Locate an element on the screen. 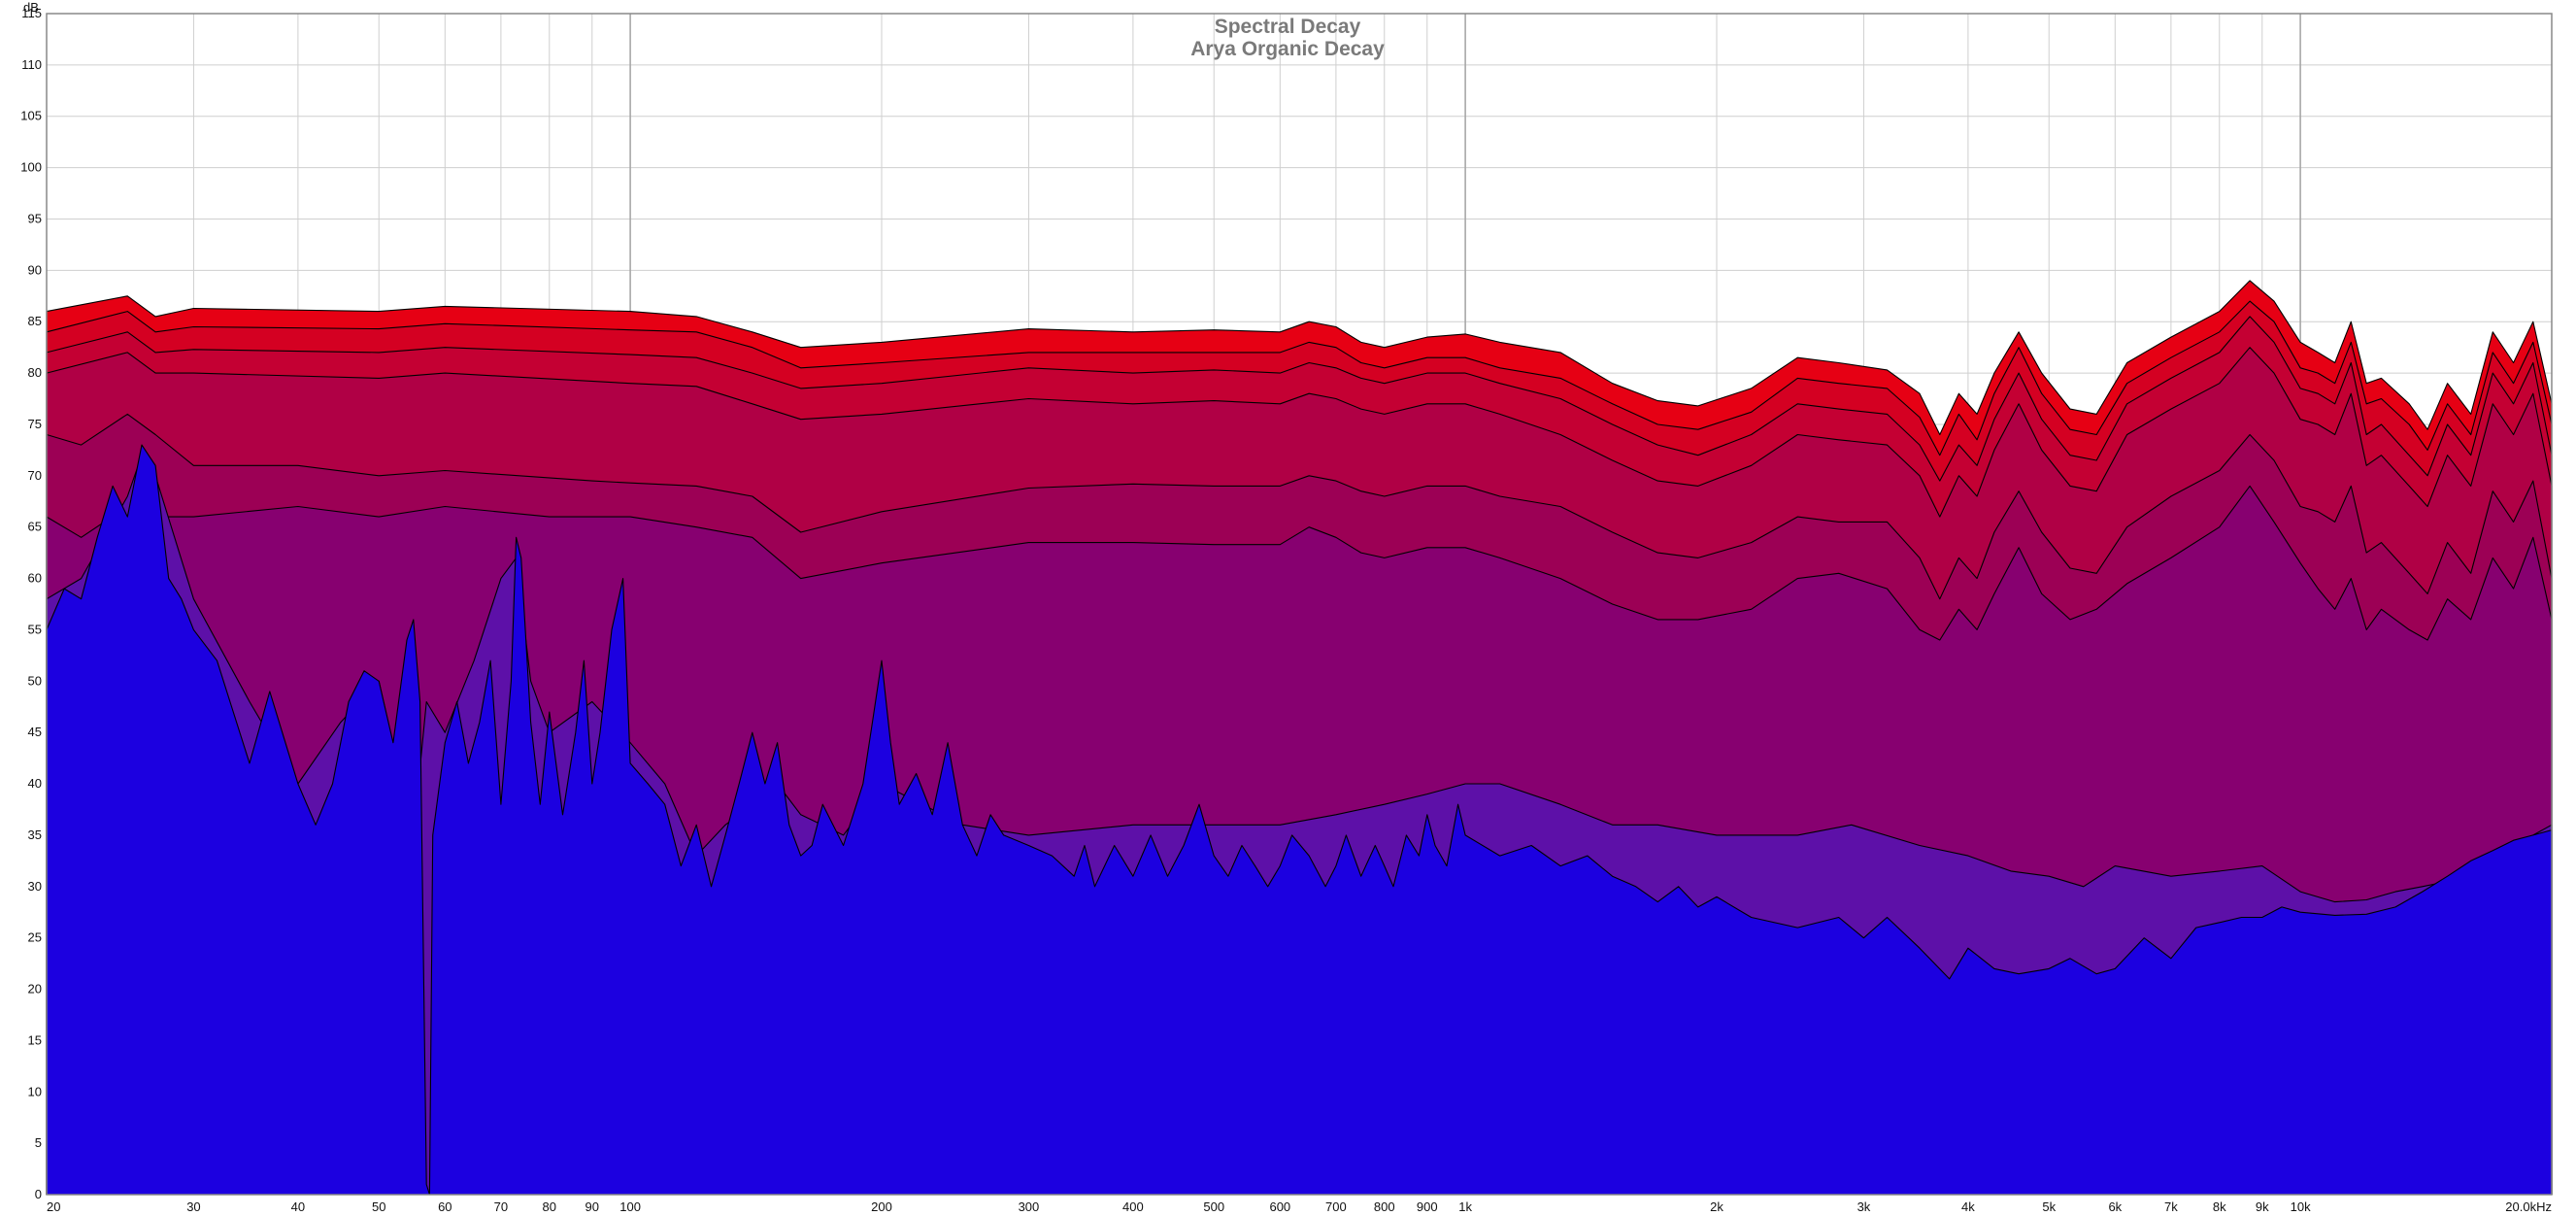 This screenshot has width=2576, height=1216. x-tick-label: 100 is located at coordinates (630, 1206).